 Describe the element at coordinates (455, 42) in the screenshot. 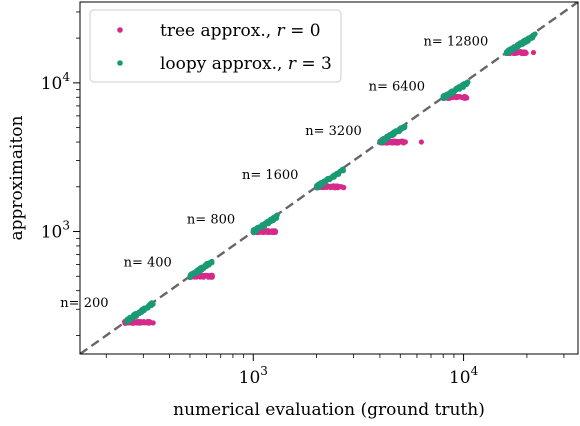

I see `cluster-annotation: n= 12800` at that location.